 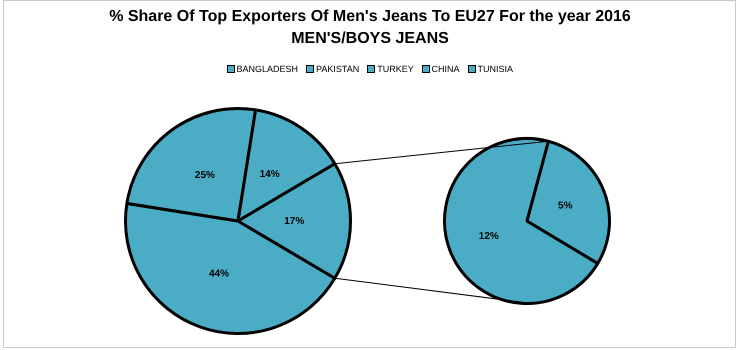 What do you see at coordinates (445, 69) in the screenshot?
I see `legend-label: CHINA` at bounding box center [445, 69].